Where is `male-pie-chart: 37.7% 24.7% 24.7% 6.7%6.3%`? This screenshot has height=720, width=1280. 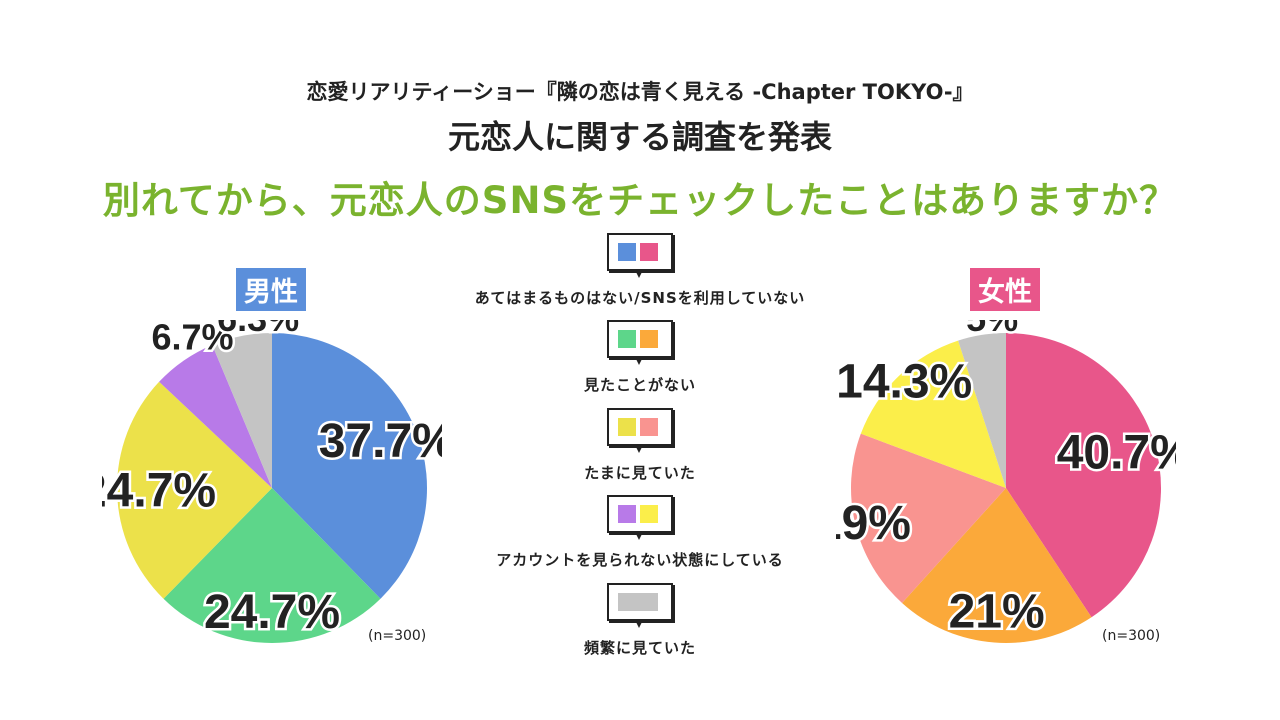
male-pie-chart: 37.7% 24.7% 24.7% 6.7%6.3% is located at coordinates (272, 481).